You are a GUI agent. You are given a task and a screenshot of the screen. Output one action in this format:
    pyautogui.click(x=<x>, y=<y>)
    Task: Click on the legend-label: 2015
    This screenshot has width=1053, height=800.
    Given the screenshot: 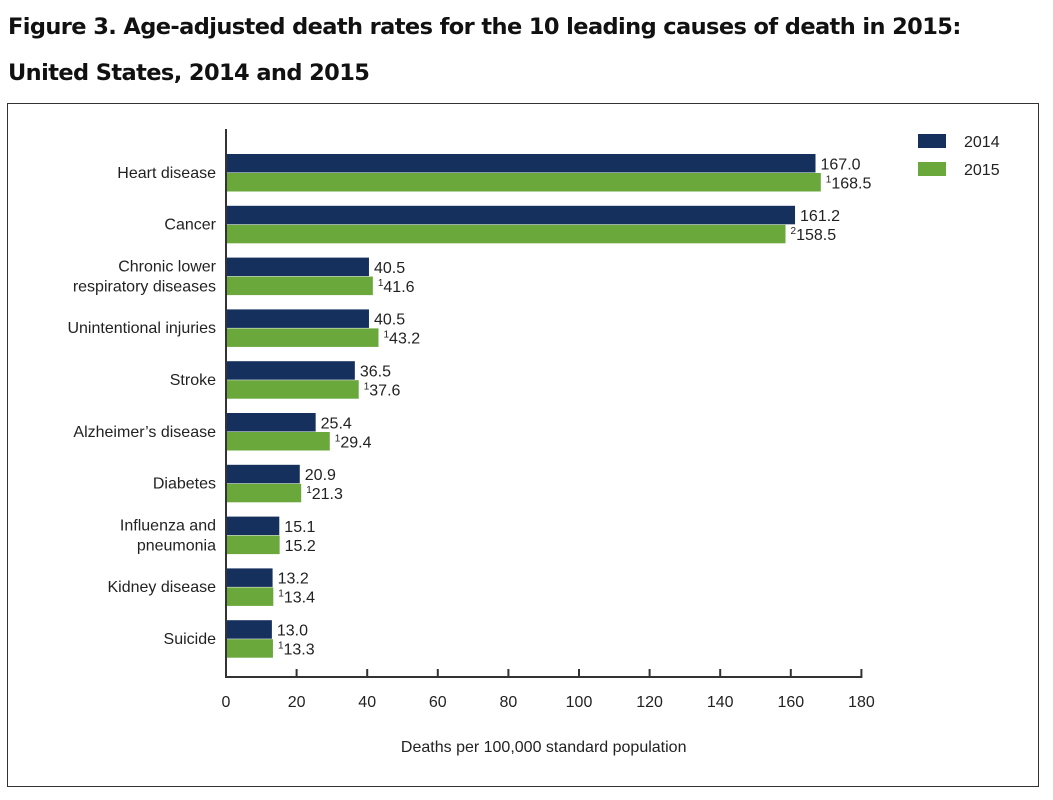 What is the action you would take?
    pyautogui.click(x=982, y=170)
    